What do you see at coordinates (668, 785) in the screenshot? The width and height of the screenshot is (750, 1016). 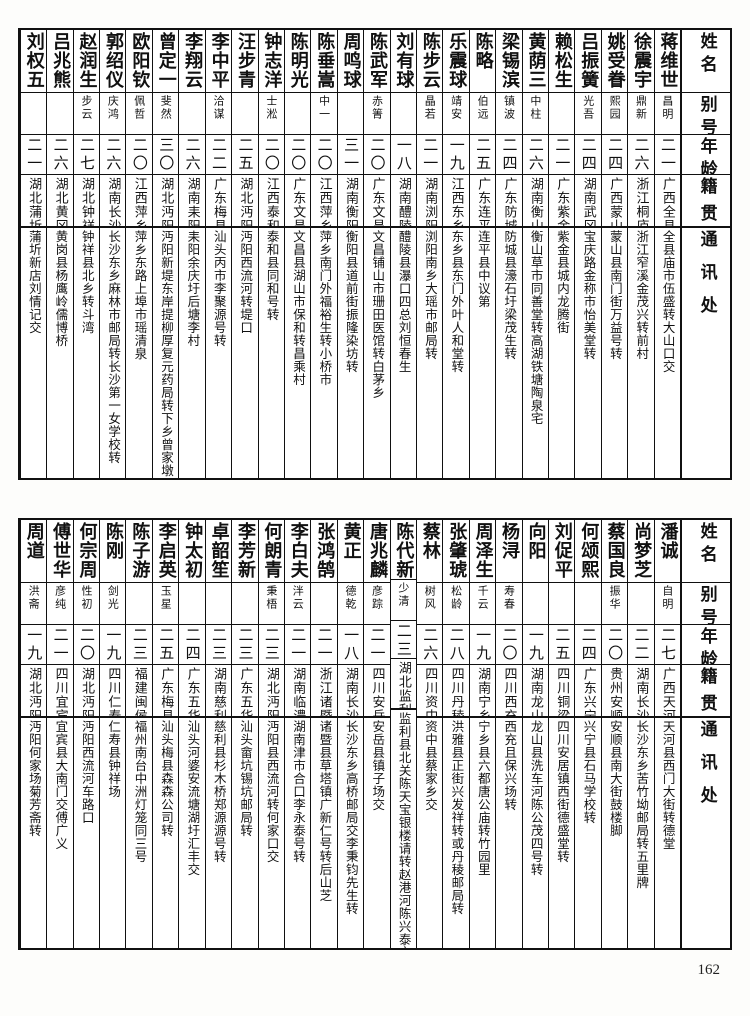 I see `entry-address-text: 天河县西门大街转德堂` at bounding box center [668, 785].